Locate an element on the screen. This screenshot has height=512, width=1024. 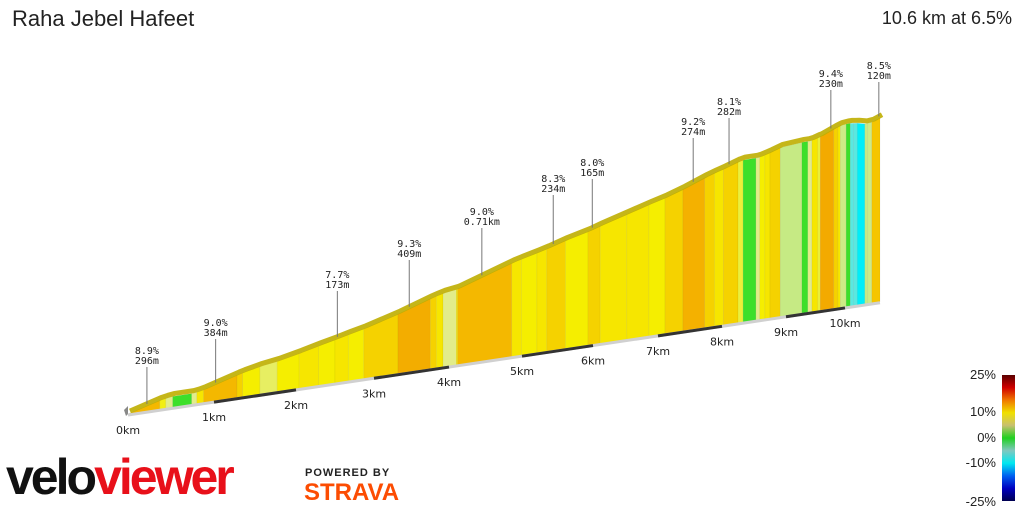
x-tick-label: 5km is located at coordinates (522, 371).